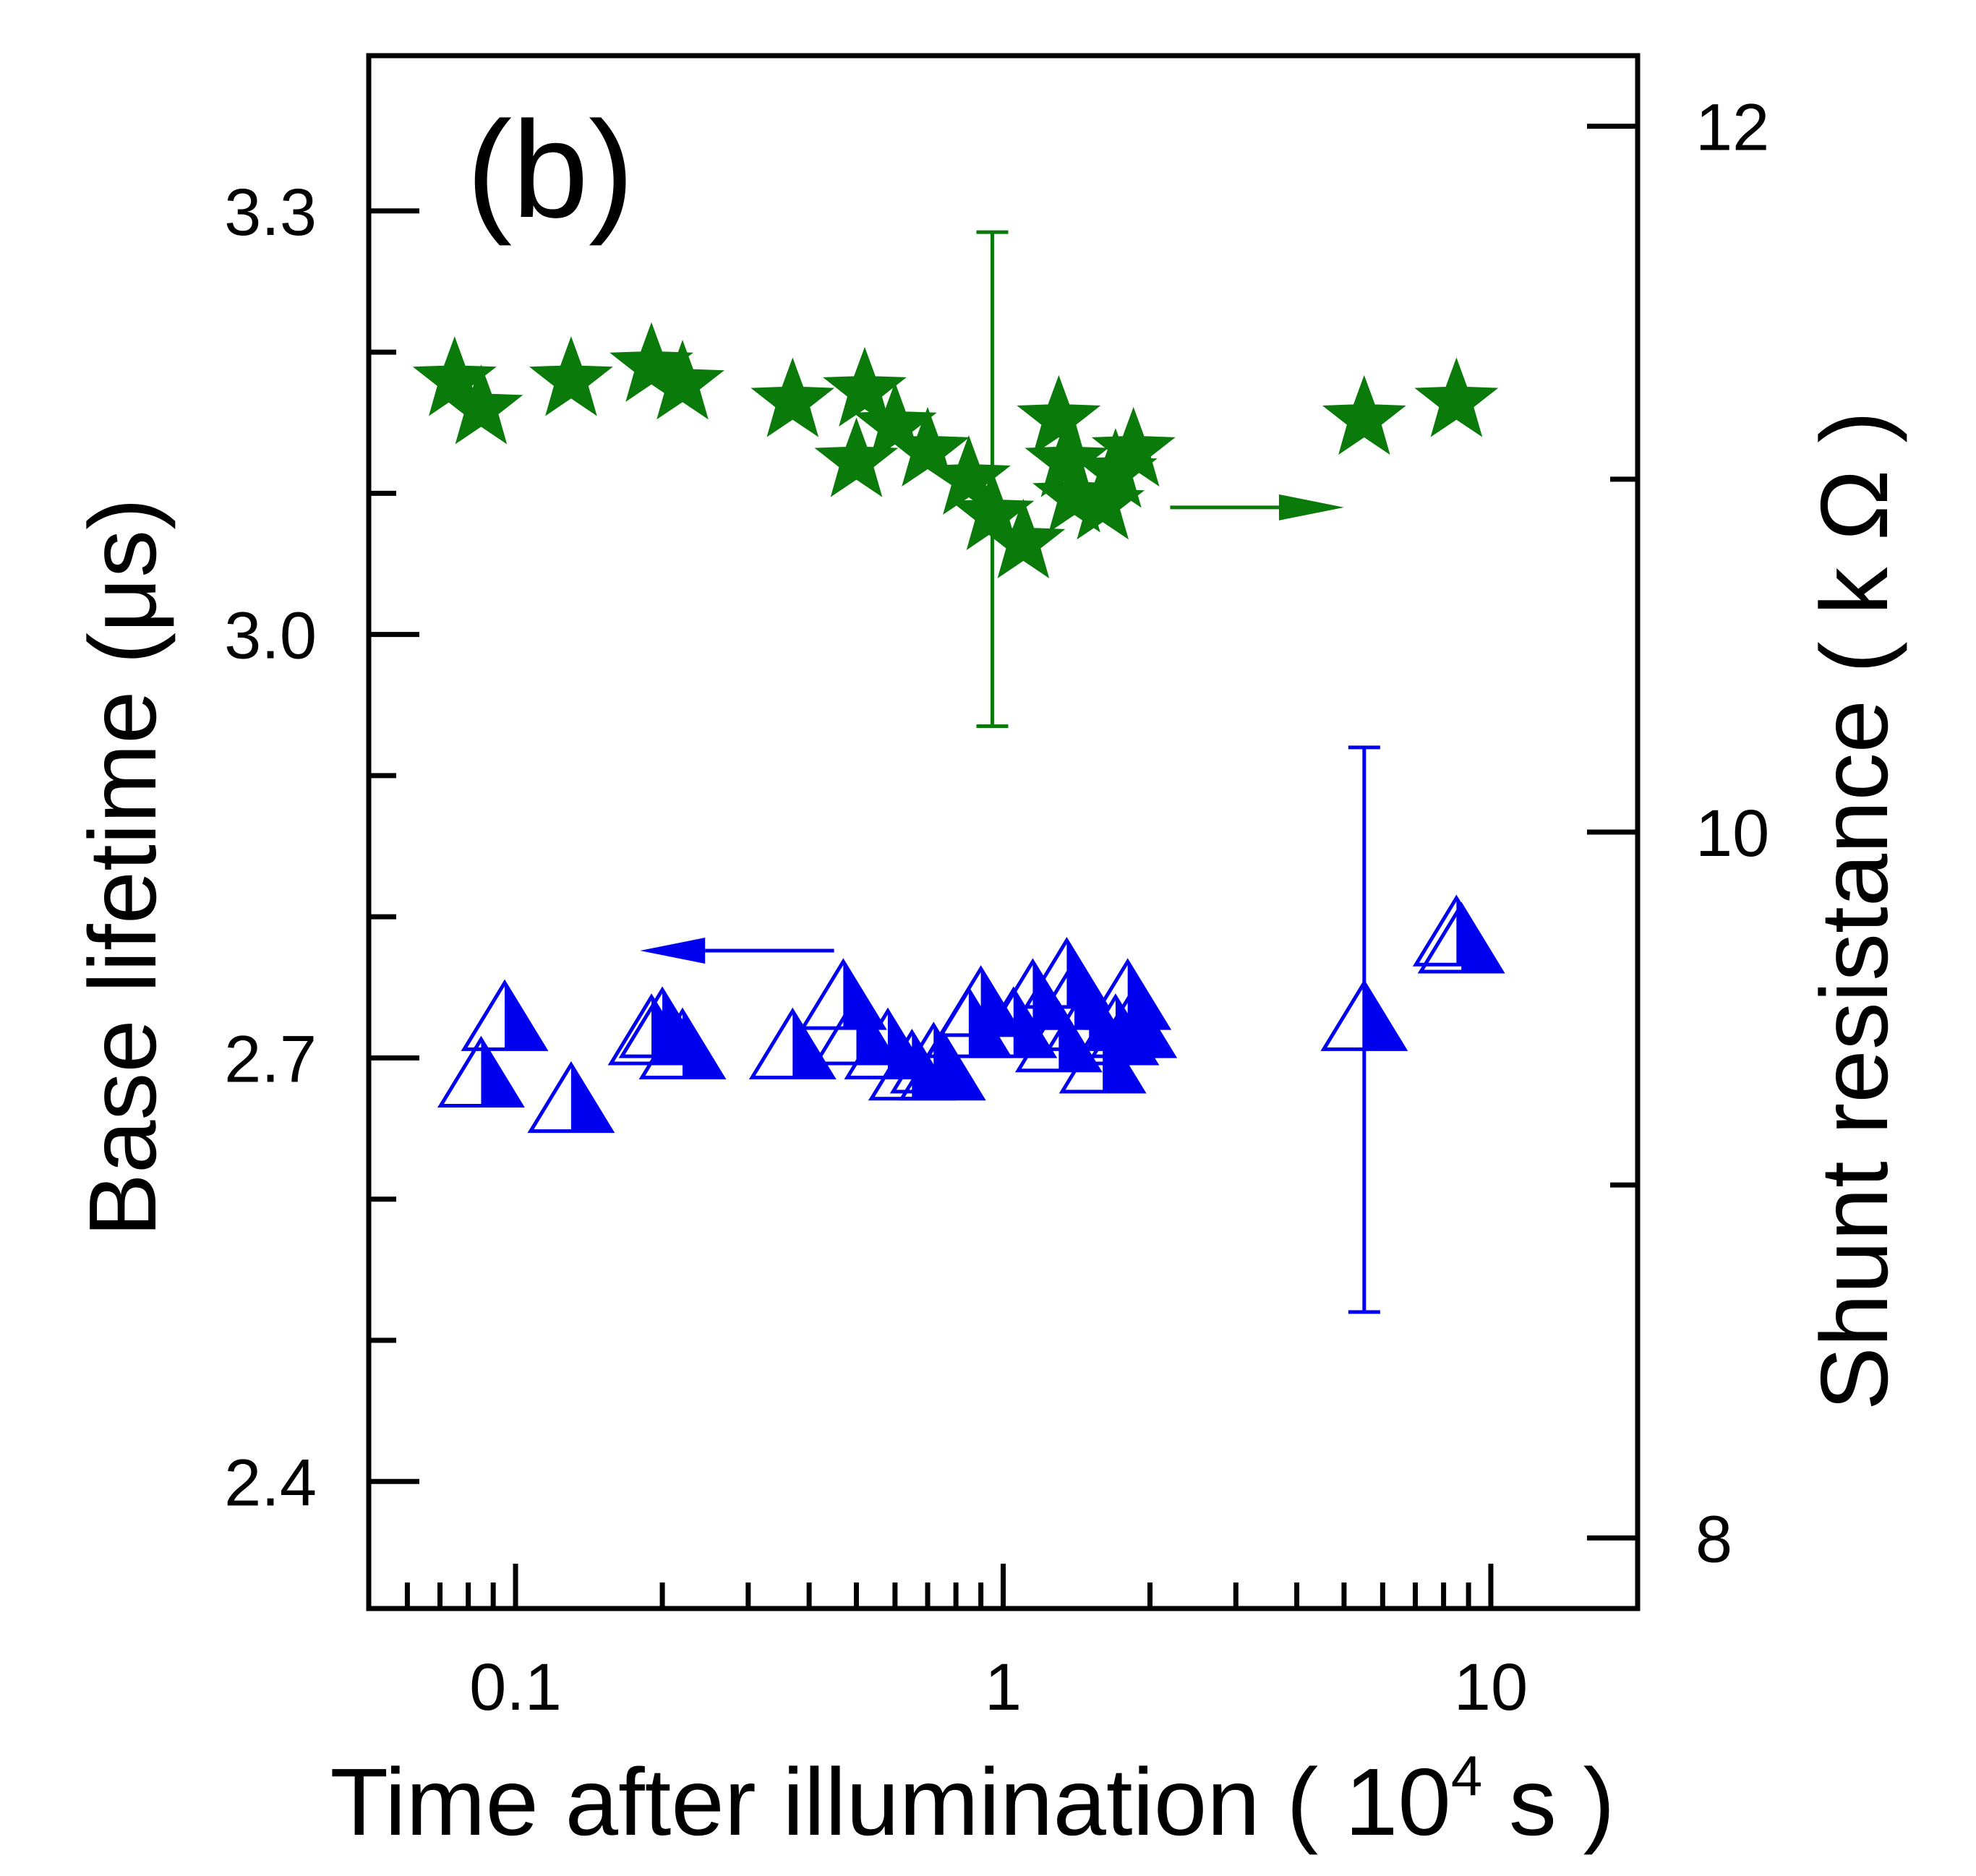 The image size is (1976, 1876). Describe the element at coordinates (1732, 833) in the screenshot. I see `y-right-tick-label: 10` at that location.